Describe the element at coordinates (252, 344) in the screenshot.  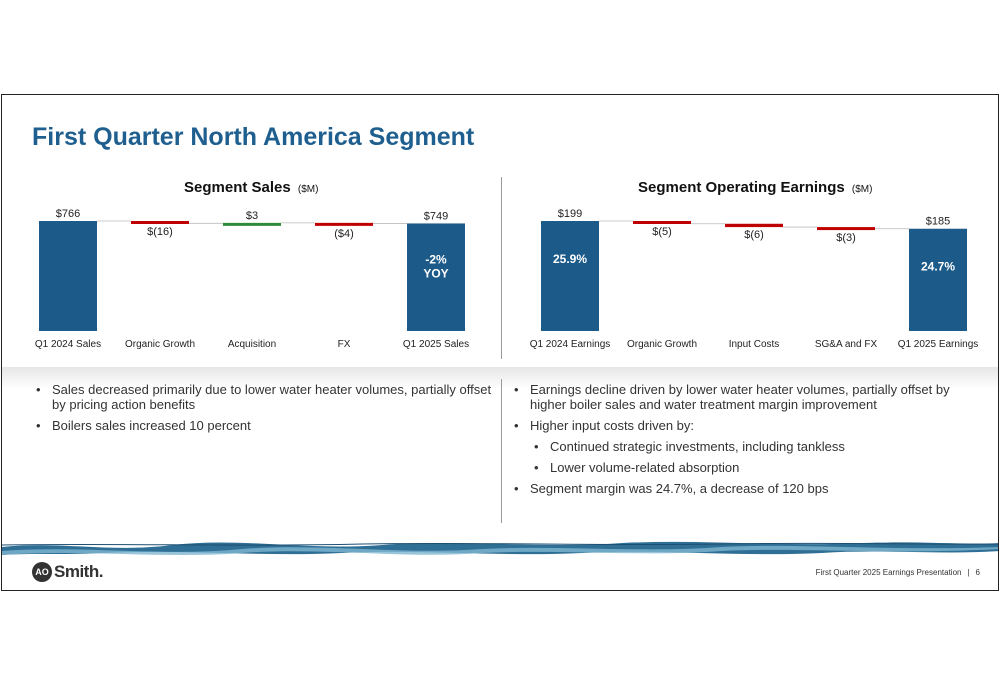
I see `category-label: Acquisition` at that location.